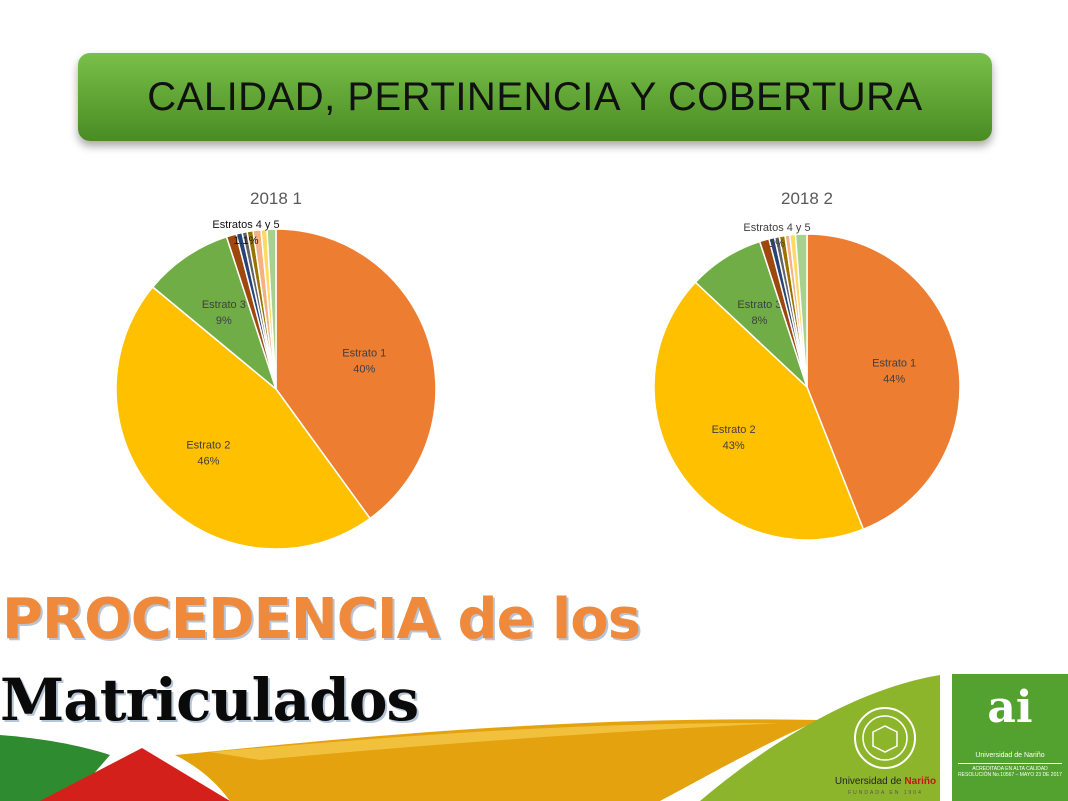 The height and width of the screenshot is (801, 1068). I want to click on slice-percent: 9%, so click(224, 321).